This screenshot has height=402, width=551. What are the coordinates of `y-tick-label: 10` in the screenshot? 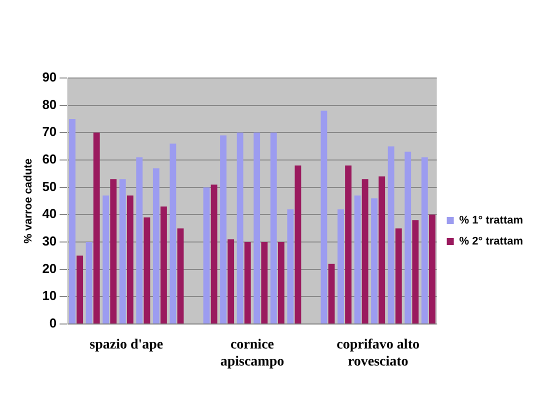 It's located at (49, 296).